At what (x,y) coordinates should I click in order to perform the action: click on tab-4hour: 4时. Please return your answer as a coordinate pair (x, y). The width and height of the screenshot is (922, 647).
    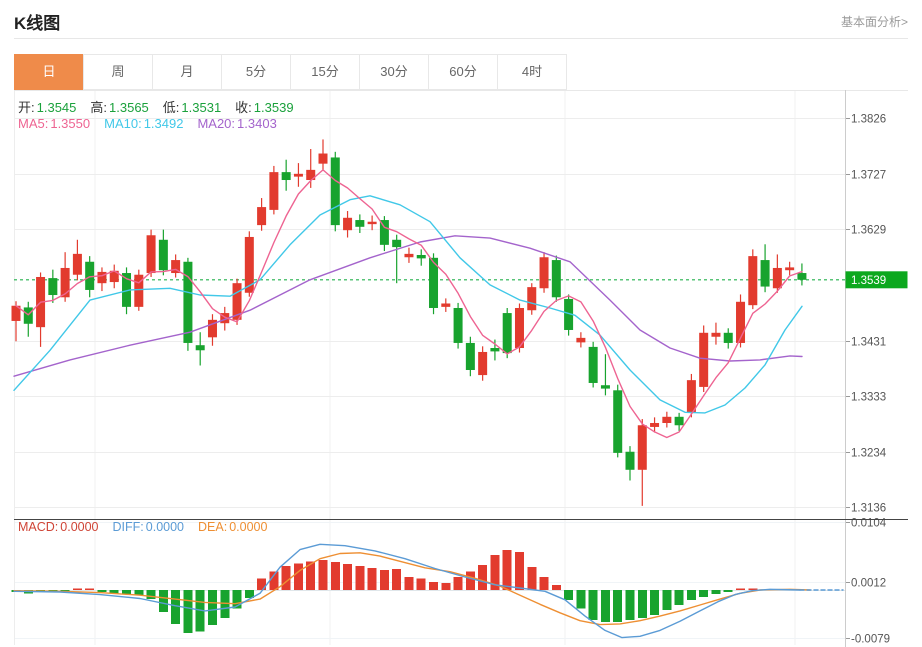
    Looking at the image, I should click on (532, 72).